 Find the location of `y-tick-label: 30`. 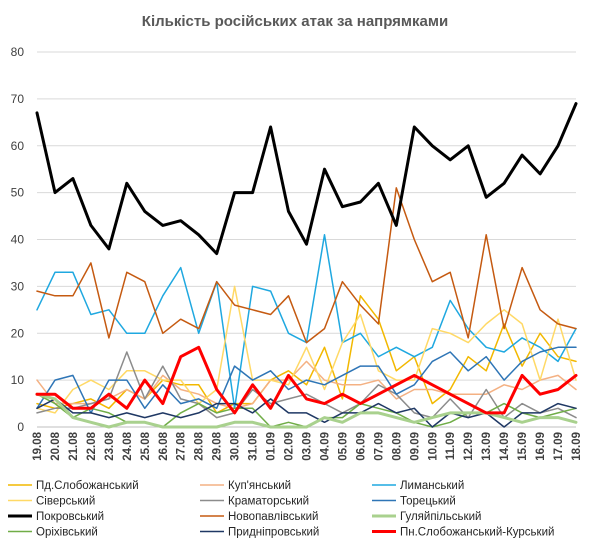

y-tick-label: 30 is located at coordinates (18, 286).